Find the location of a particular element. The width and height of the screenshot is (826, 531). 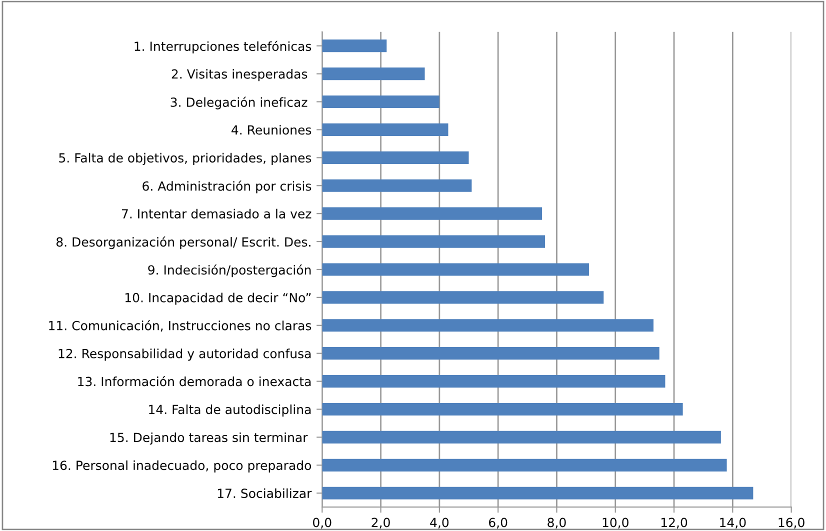

y-tick-label: 5. Falta de objetivos, prioridades, planes is located at coordinates (185, 159).